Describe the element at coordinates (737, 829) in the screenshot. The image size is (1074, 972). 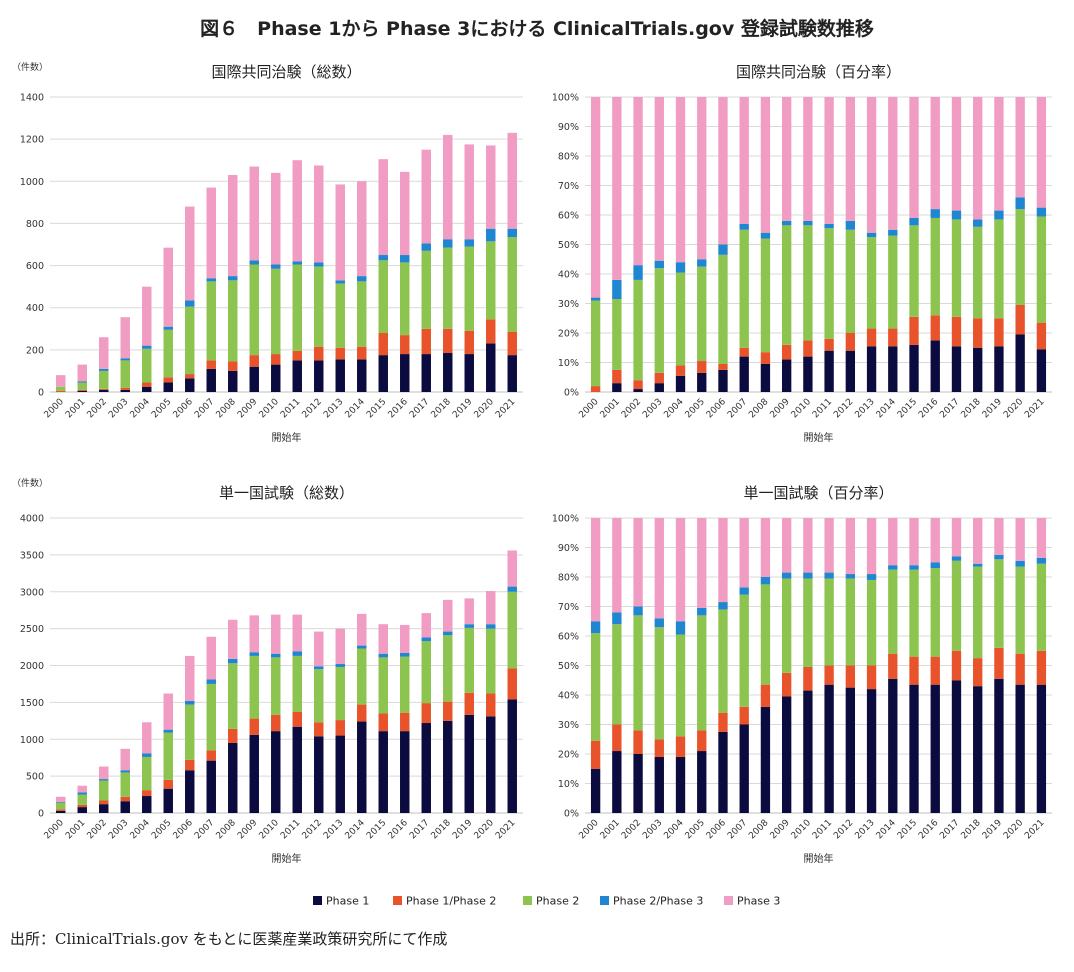
I see `x-tick-label: 2007` at that location.